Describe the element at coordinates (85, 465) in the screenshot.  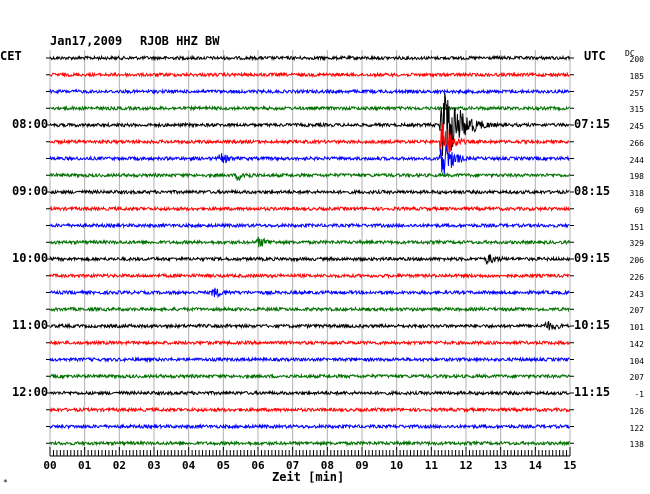
I see `x-tick-label: 01` at that location.